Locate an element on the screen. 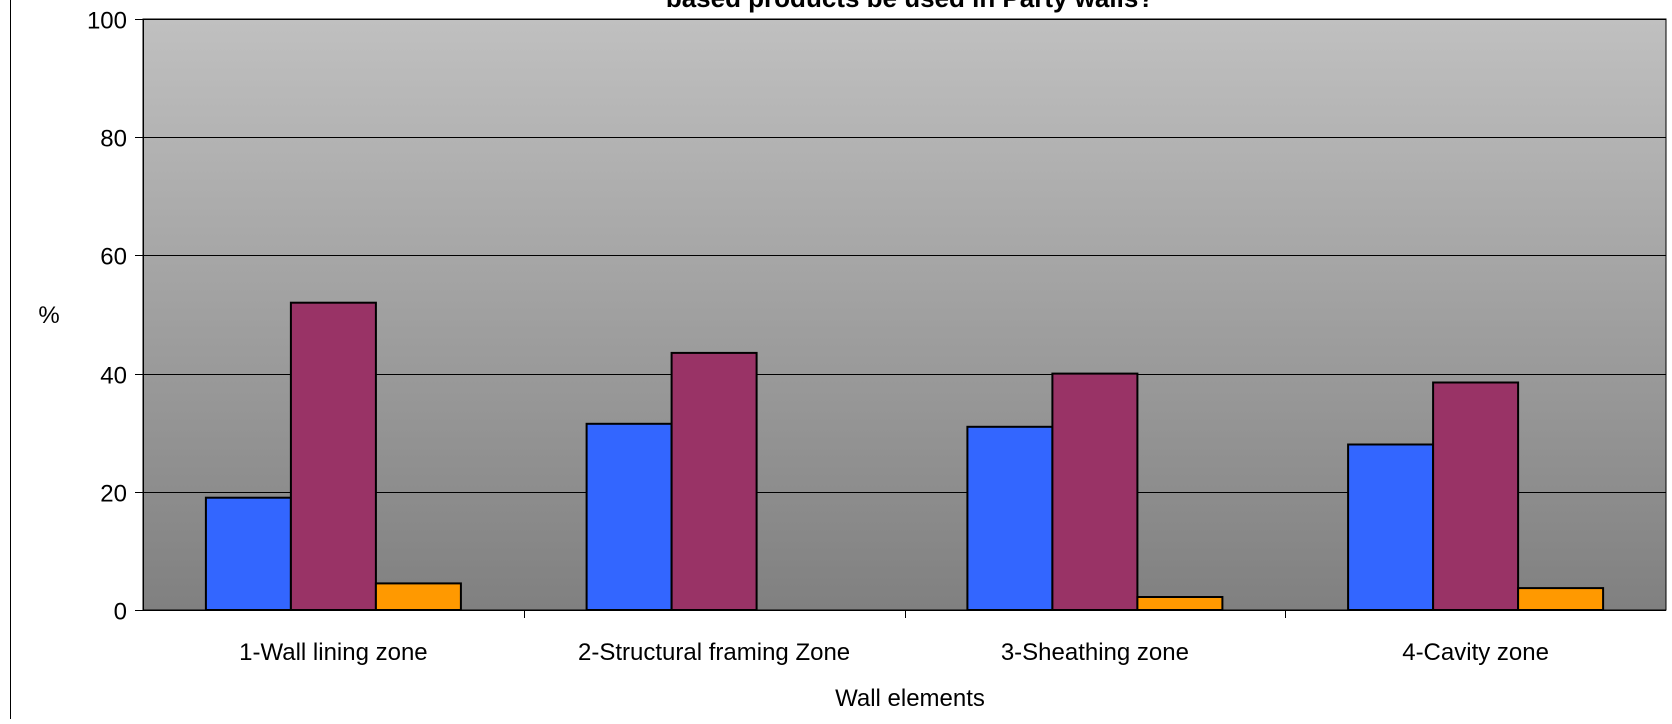 The width and height of the screenshot is (1672, 724). x-tick-label: 2-Structural framing Zone is located at coordinates (714, 652).